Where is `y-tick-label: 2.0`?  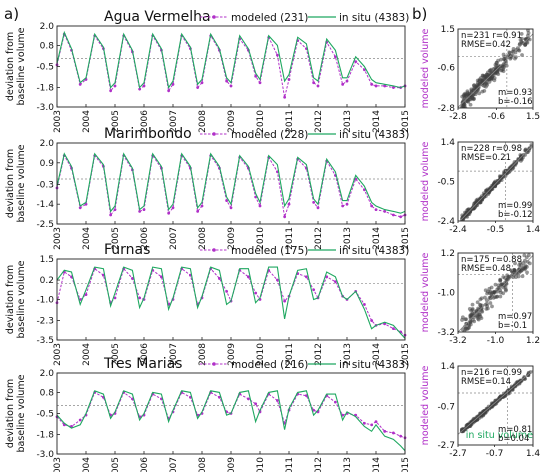 y-tick-label: 2.0 is located at coordinates (47, 144).